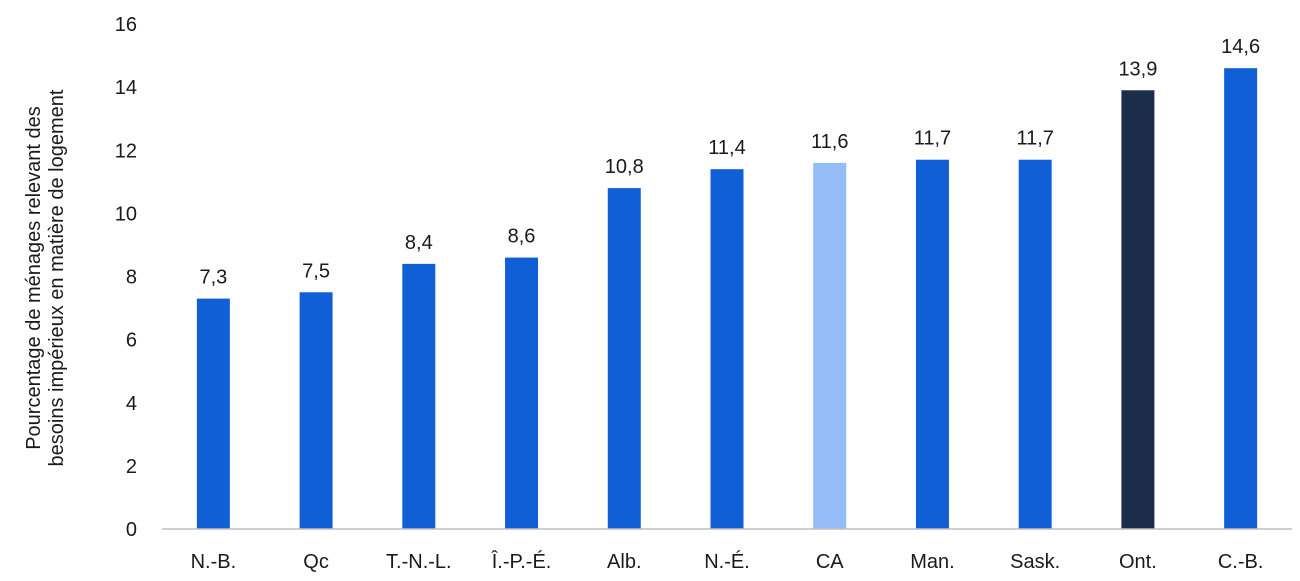  What do you see at coordinates (1241, 562) in the screenshot?
I see `x-tick-label: C.-B.` at bounding box center [1241, 562].